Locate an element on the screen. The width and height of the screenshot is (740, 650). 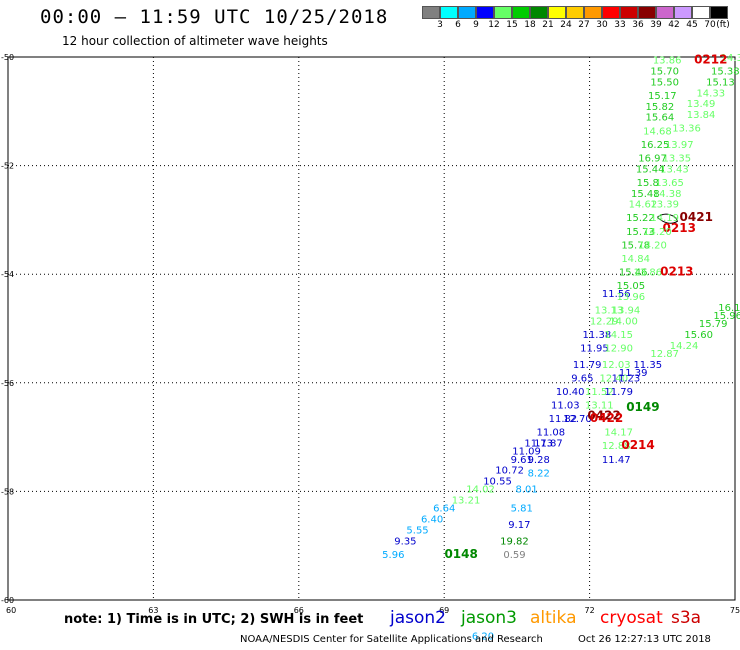
data-point-label: 5.55 is located at coordinates (417, 530).